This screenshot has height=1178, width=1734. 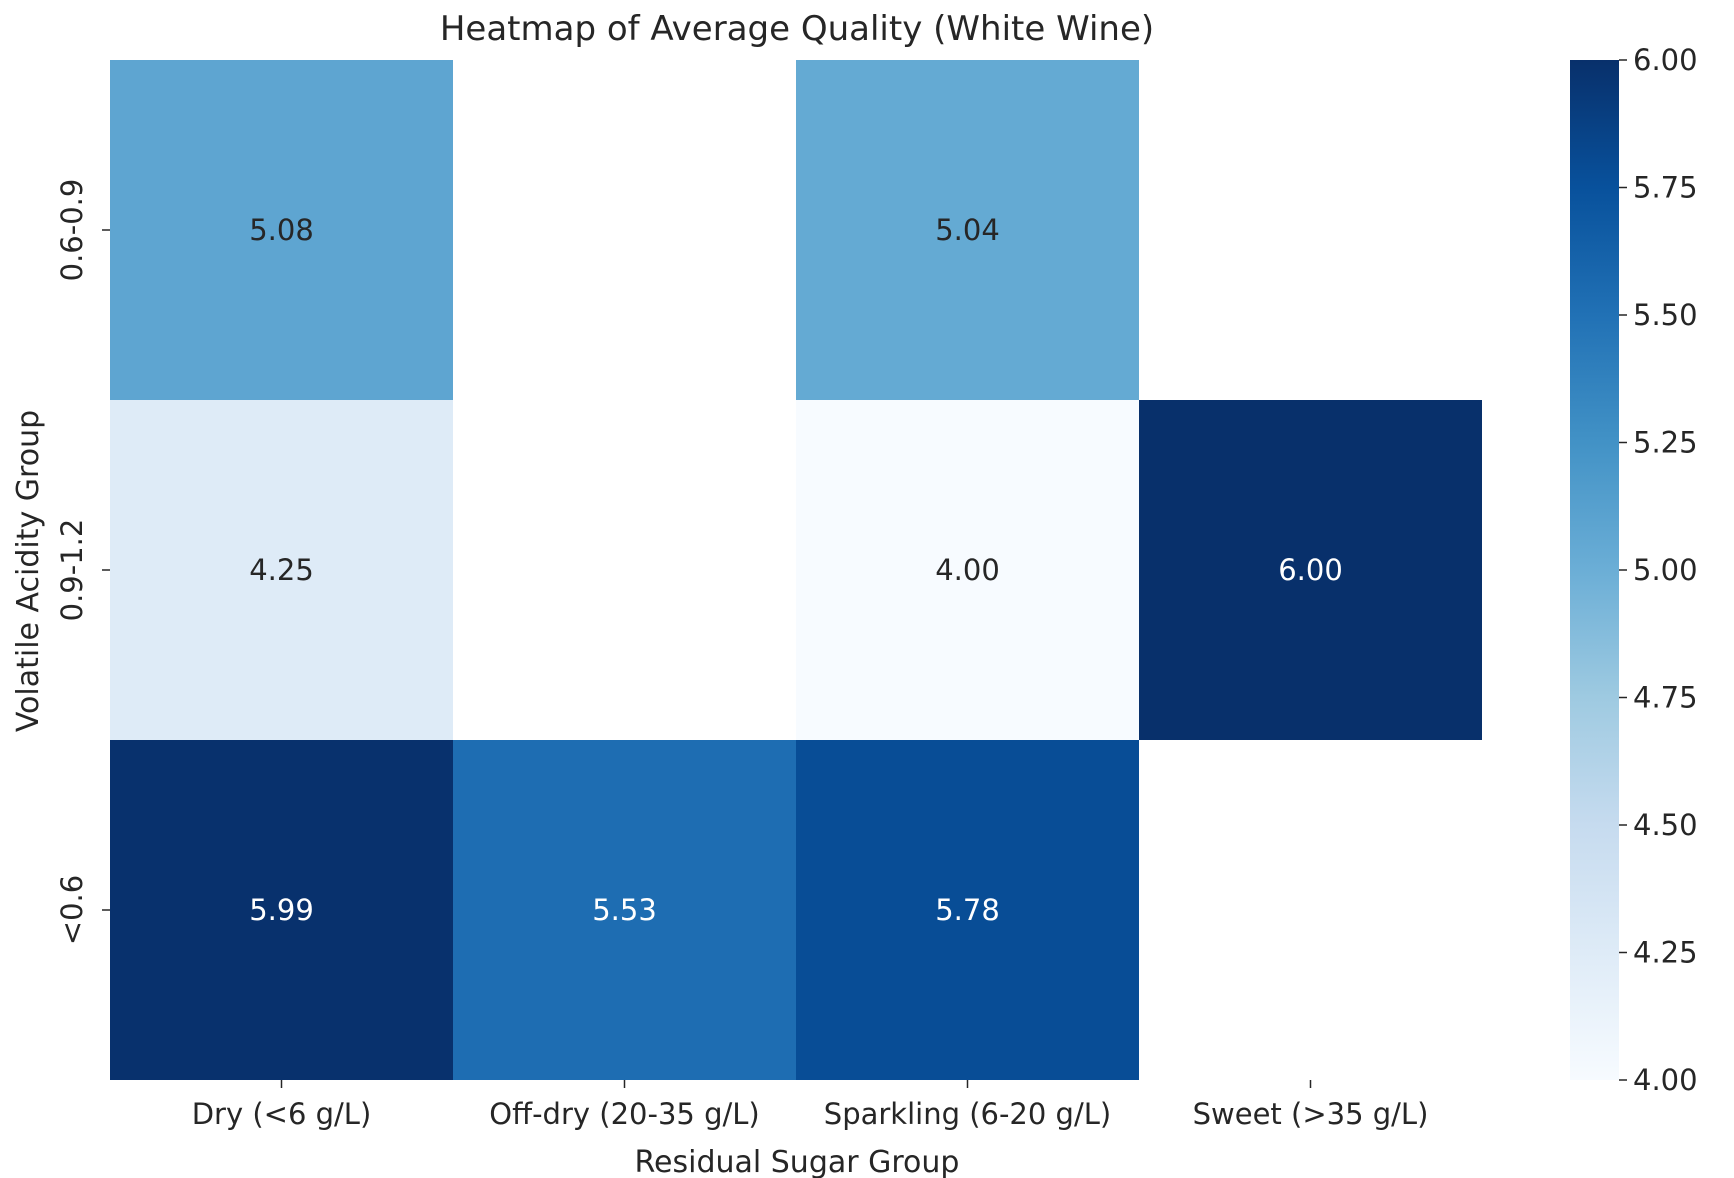 I want to click on colorbar, so click(x=1594, y=570).